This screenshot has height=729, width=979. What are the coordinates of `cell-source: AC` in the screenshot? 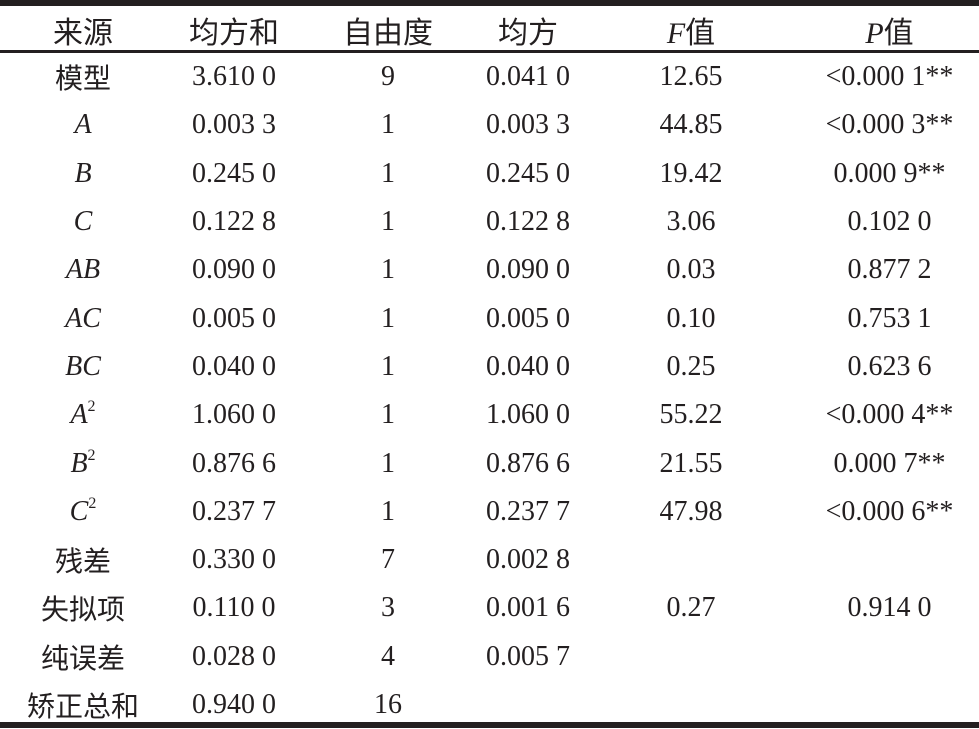 It's located at (83, 318).